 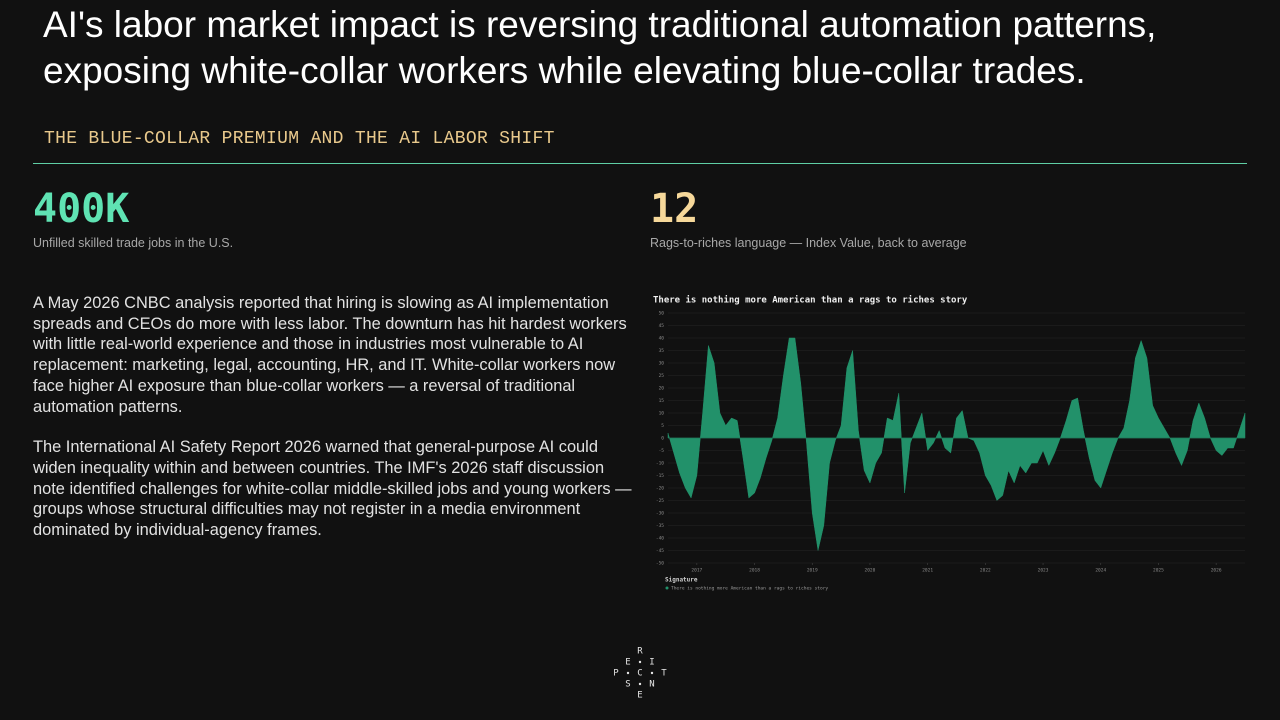 What do you see at coordinates (640, 163) in the screenshot?
I see `divider` at bounding box center [640, 163].